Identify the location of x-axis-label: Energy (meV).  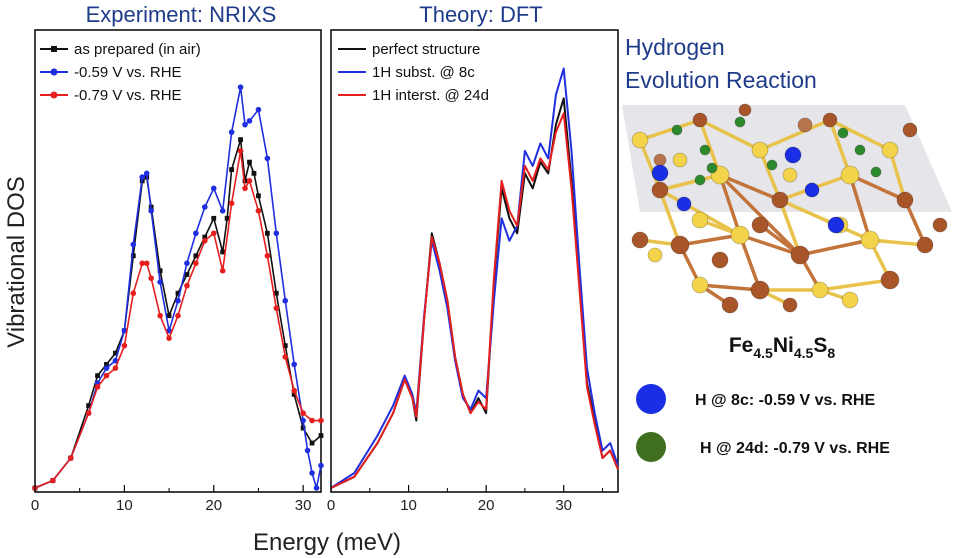
(327, 542).